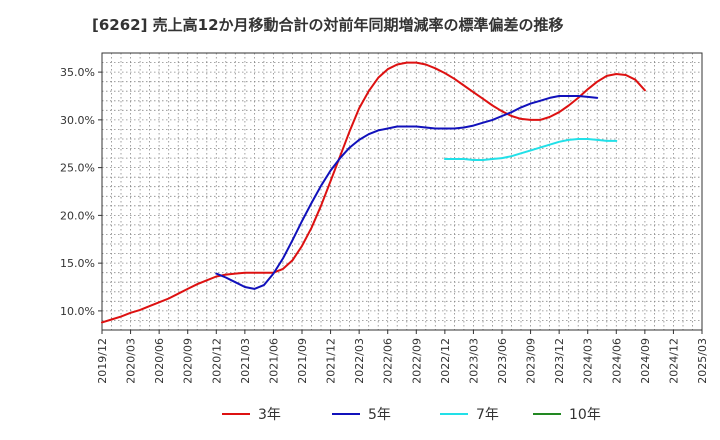  Describe the element at coordinates (445, 361) in the screenshot. I see `x-tick-label: 2022/12` at that location.